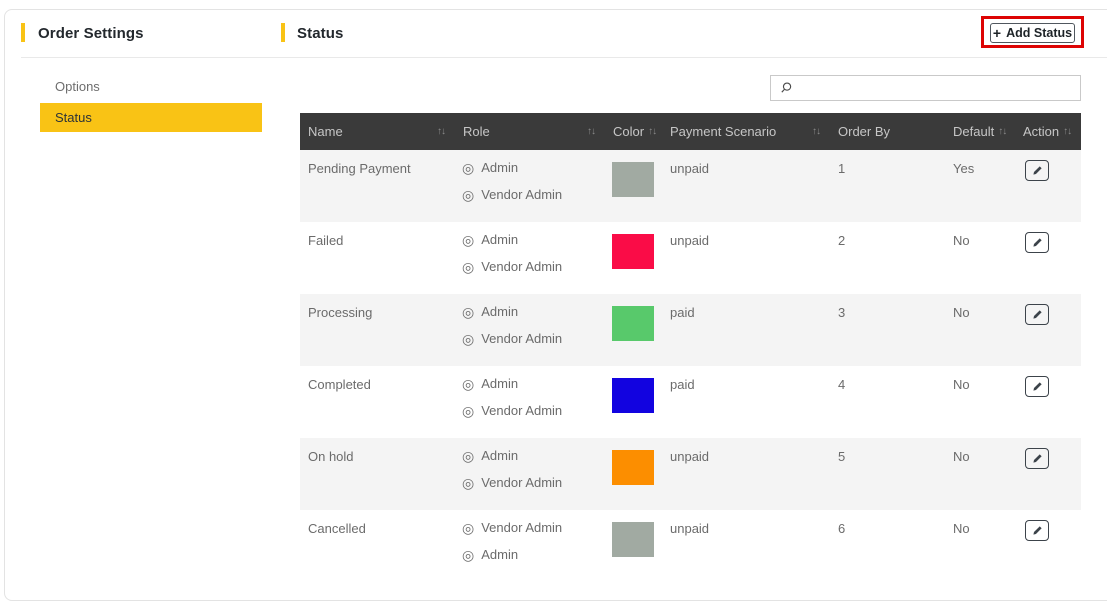 The height and width of the screenshot is (601, 1107). I want to click on sidebar: Options Status, so click(151, 103).